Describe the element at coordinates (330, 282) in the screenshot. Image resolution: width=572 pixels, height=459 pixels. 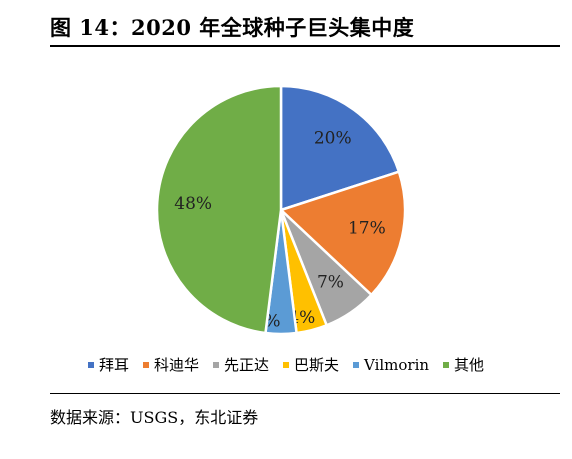
I see `slice-label-3: 7%` at that location.